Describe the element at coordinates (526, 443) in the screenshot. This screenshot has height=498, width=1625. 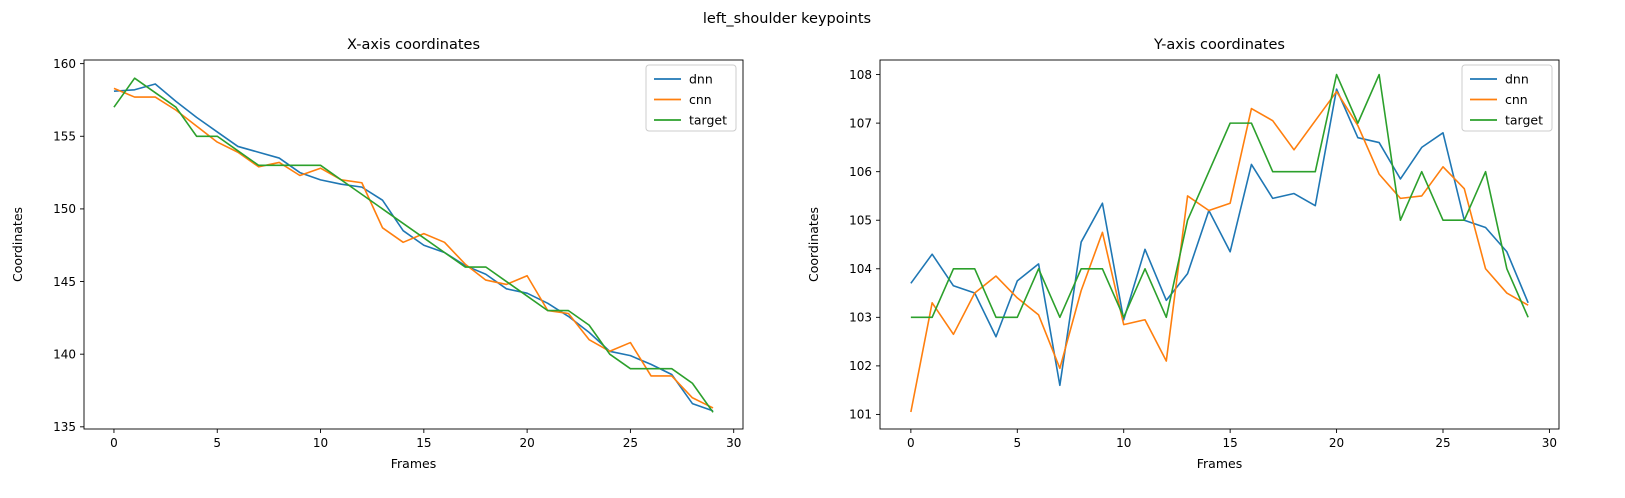
I see `chart-1-x-tick-label: 20` at that location.